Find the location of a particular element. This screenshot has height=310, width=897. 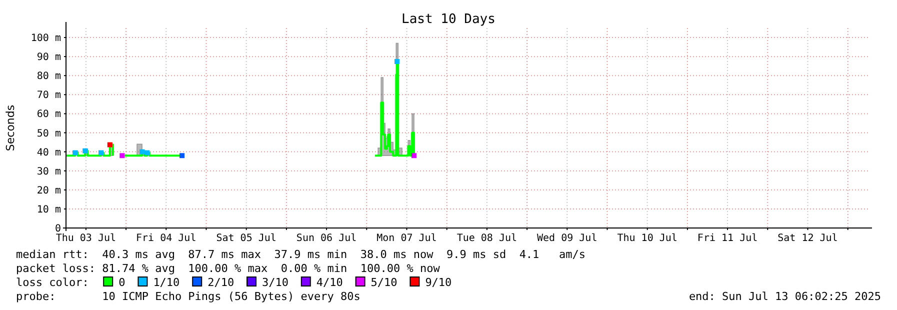

x-tick-label: Tue 08 Jul is located at coordinates (487, 238).